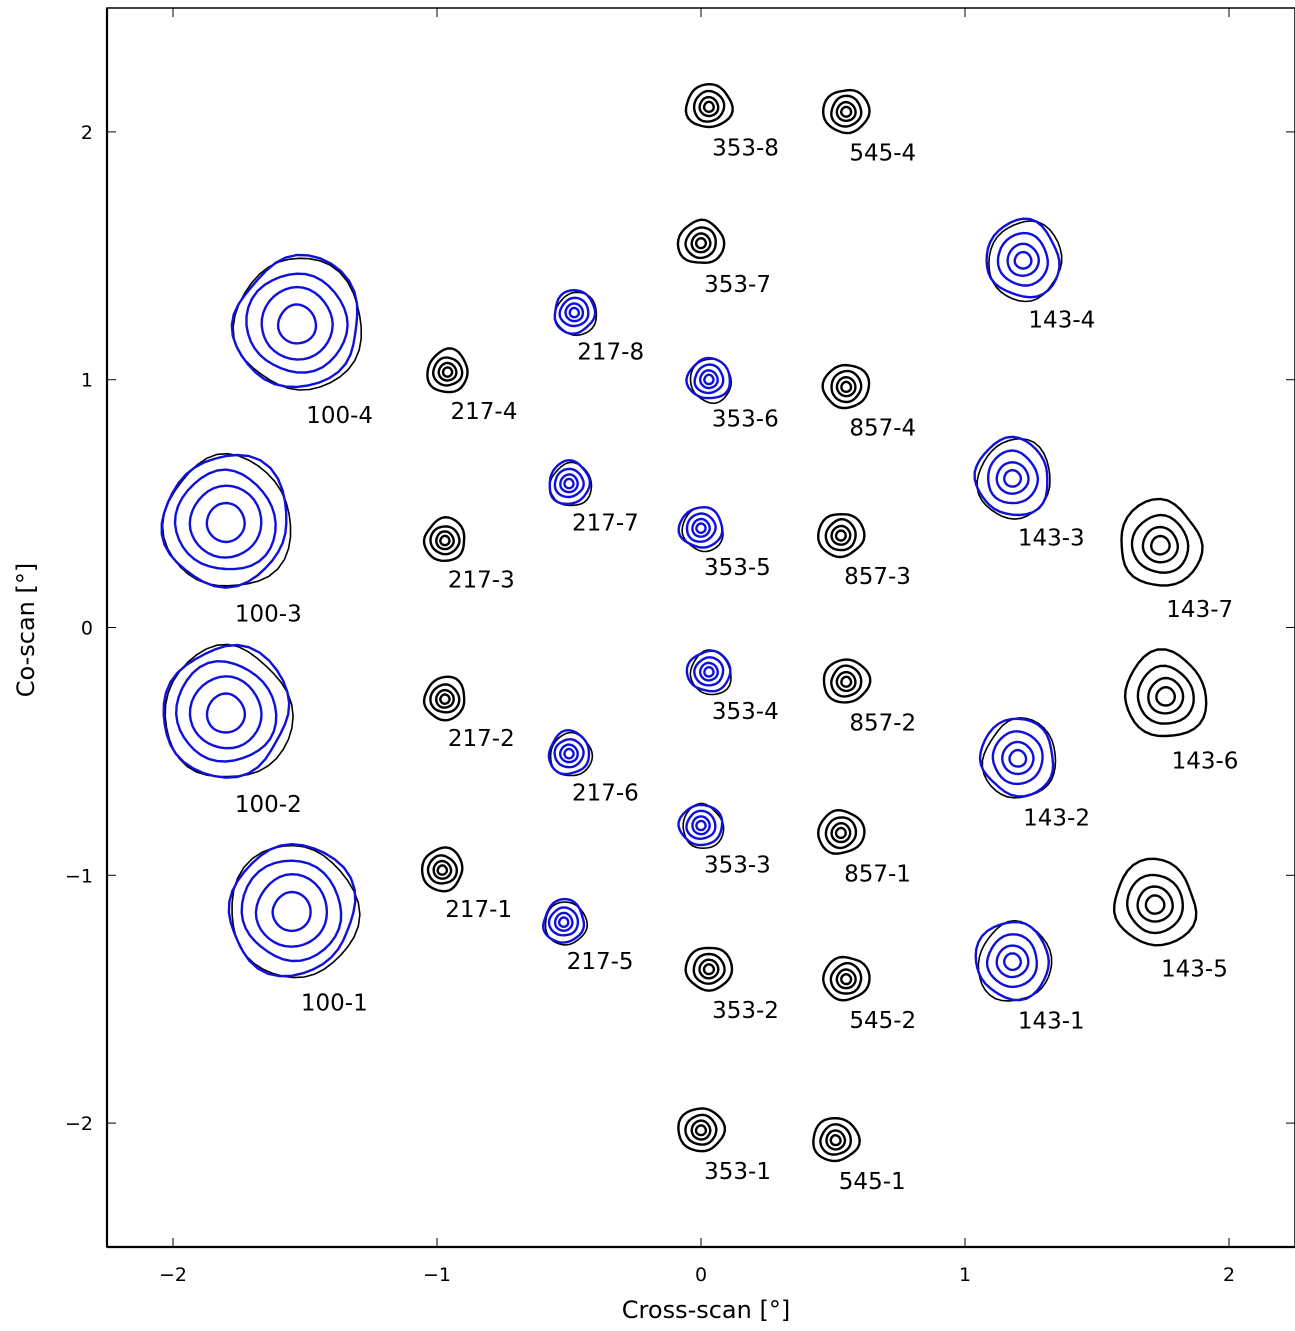 This screenshot has width=1295, height=1331. What do you see at coordinates (1056, 818) in the screenshot?
I see `detector-label: 143-2` at bounding box center [1056, 818].